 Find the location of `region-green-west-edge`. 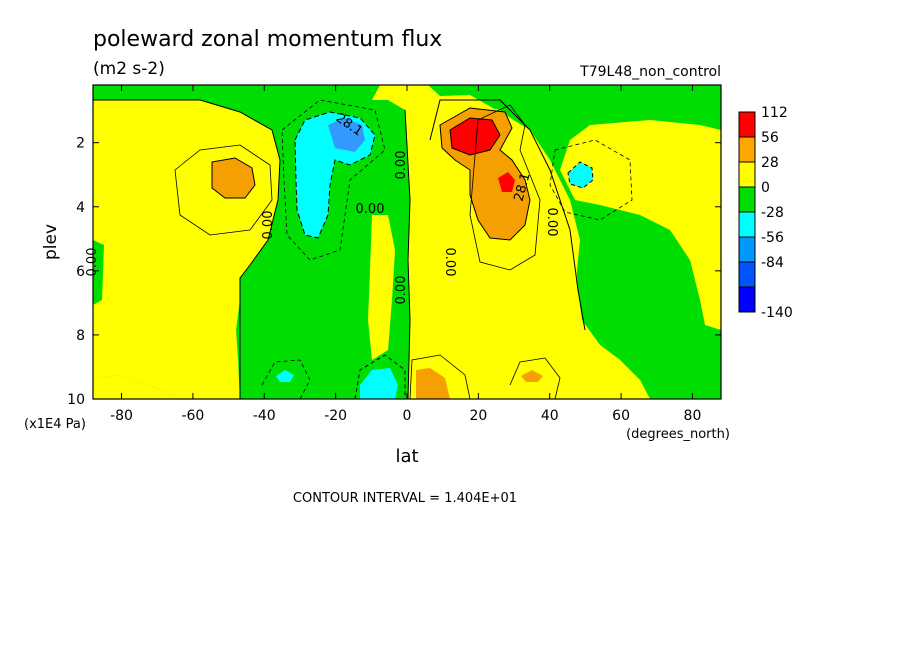

region-green-west-edge is located at coordinates (98, 272).